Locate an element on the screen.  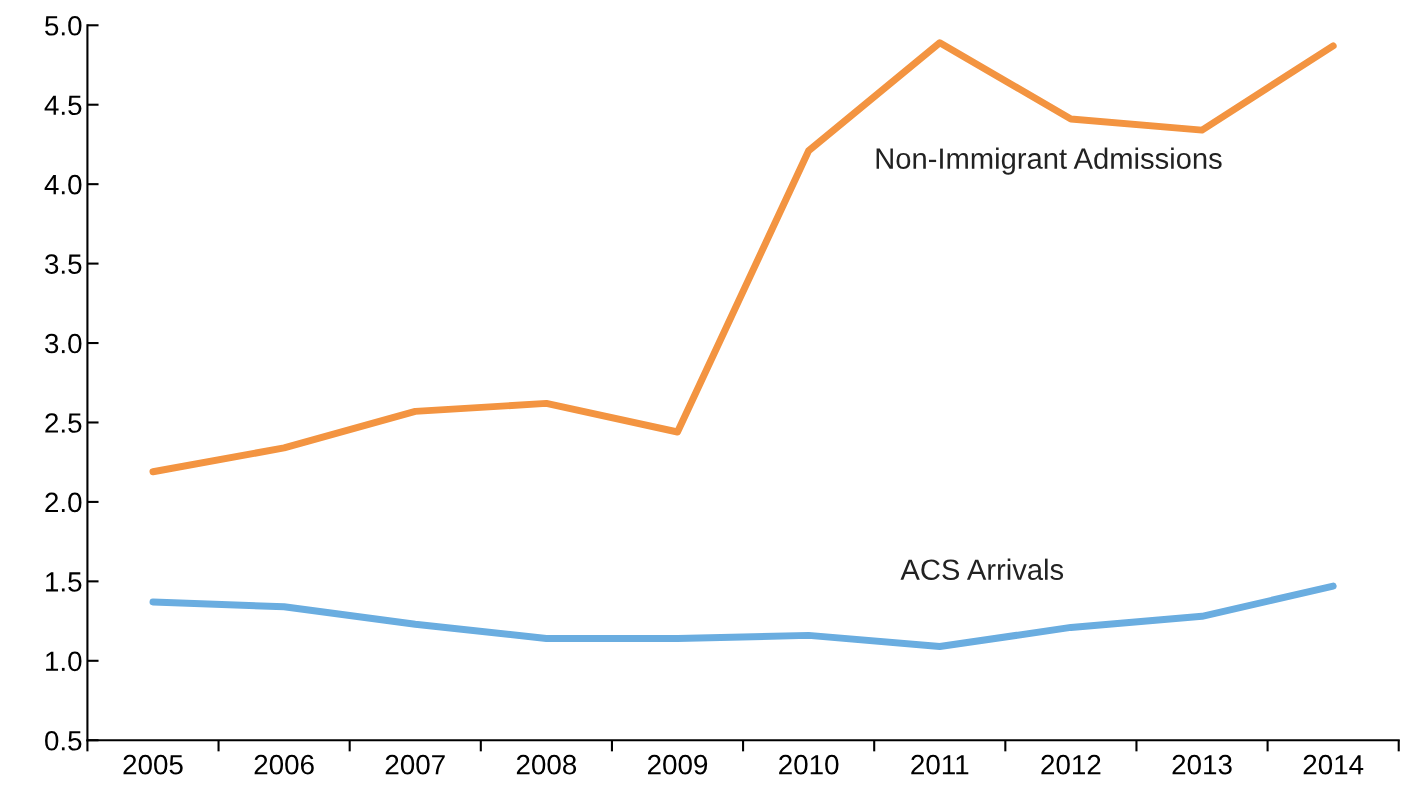
x-tick-label: 2011 is located at coordinates (940, 764).